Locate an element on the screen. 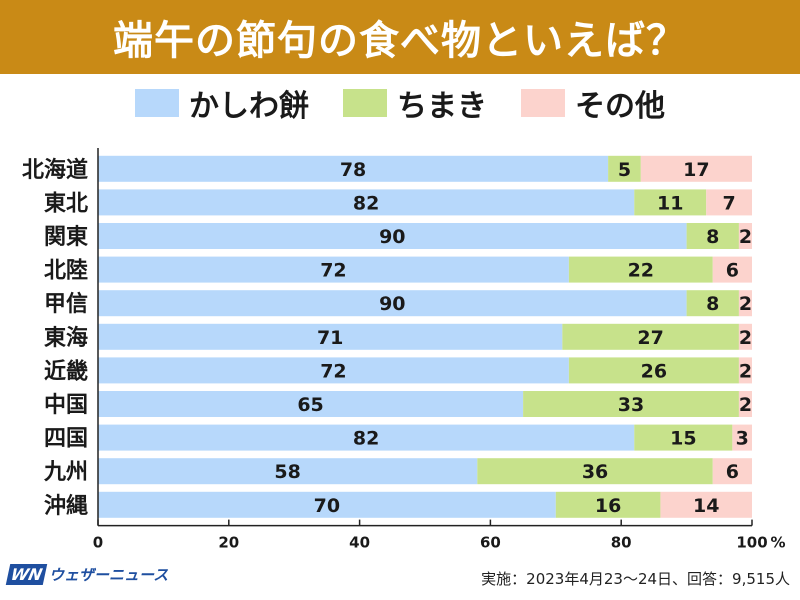 The width and height of the screenshot is (800, 600). data-label: 7 is located at coordinates (728, 203).